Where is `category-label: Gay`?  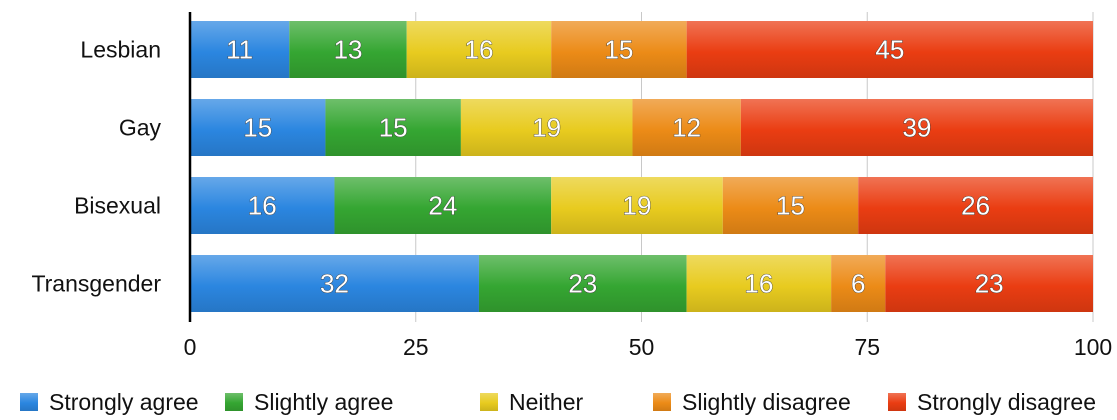 category-label: Gay is located at coordinates (140, 128).